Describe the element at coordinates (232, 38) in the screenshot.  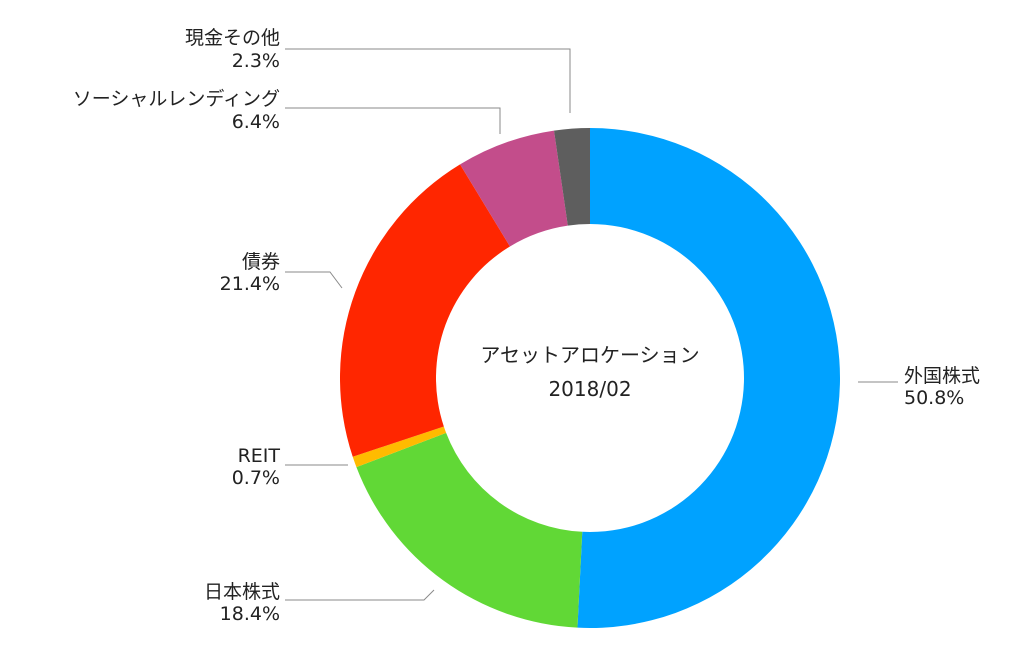
I see `category-label-5: 現金その他` at that location.